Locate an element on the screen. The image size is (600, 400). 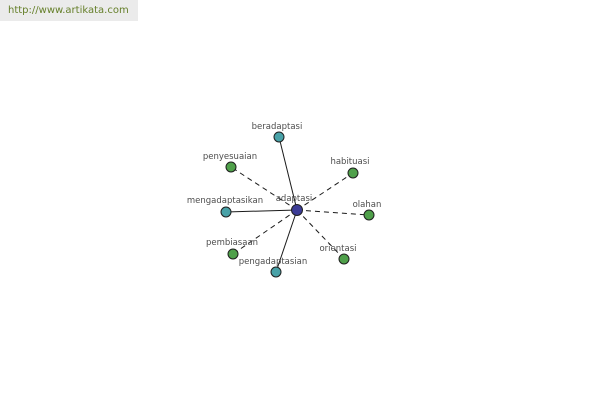
edge-adaptasi-penyesuaian is located at coordinates (264, 188).